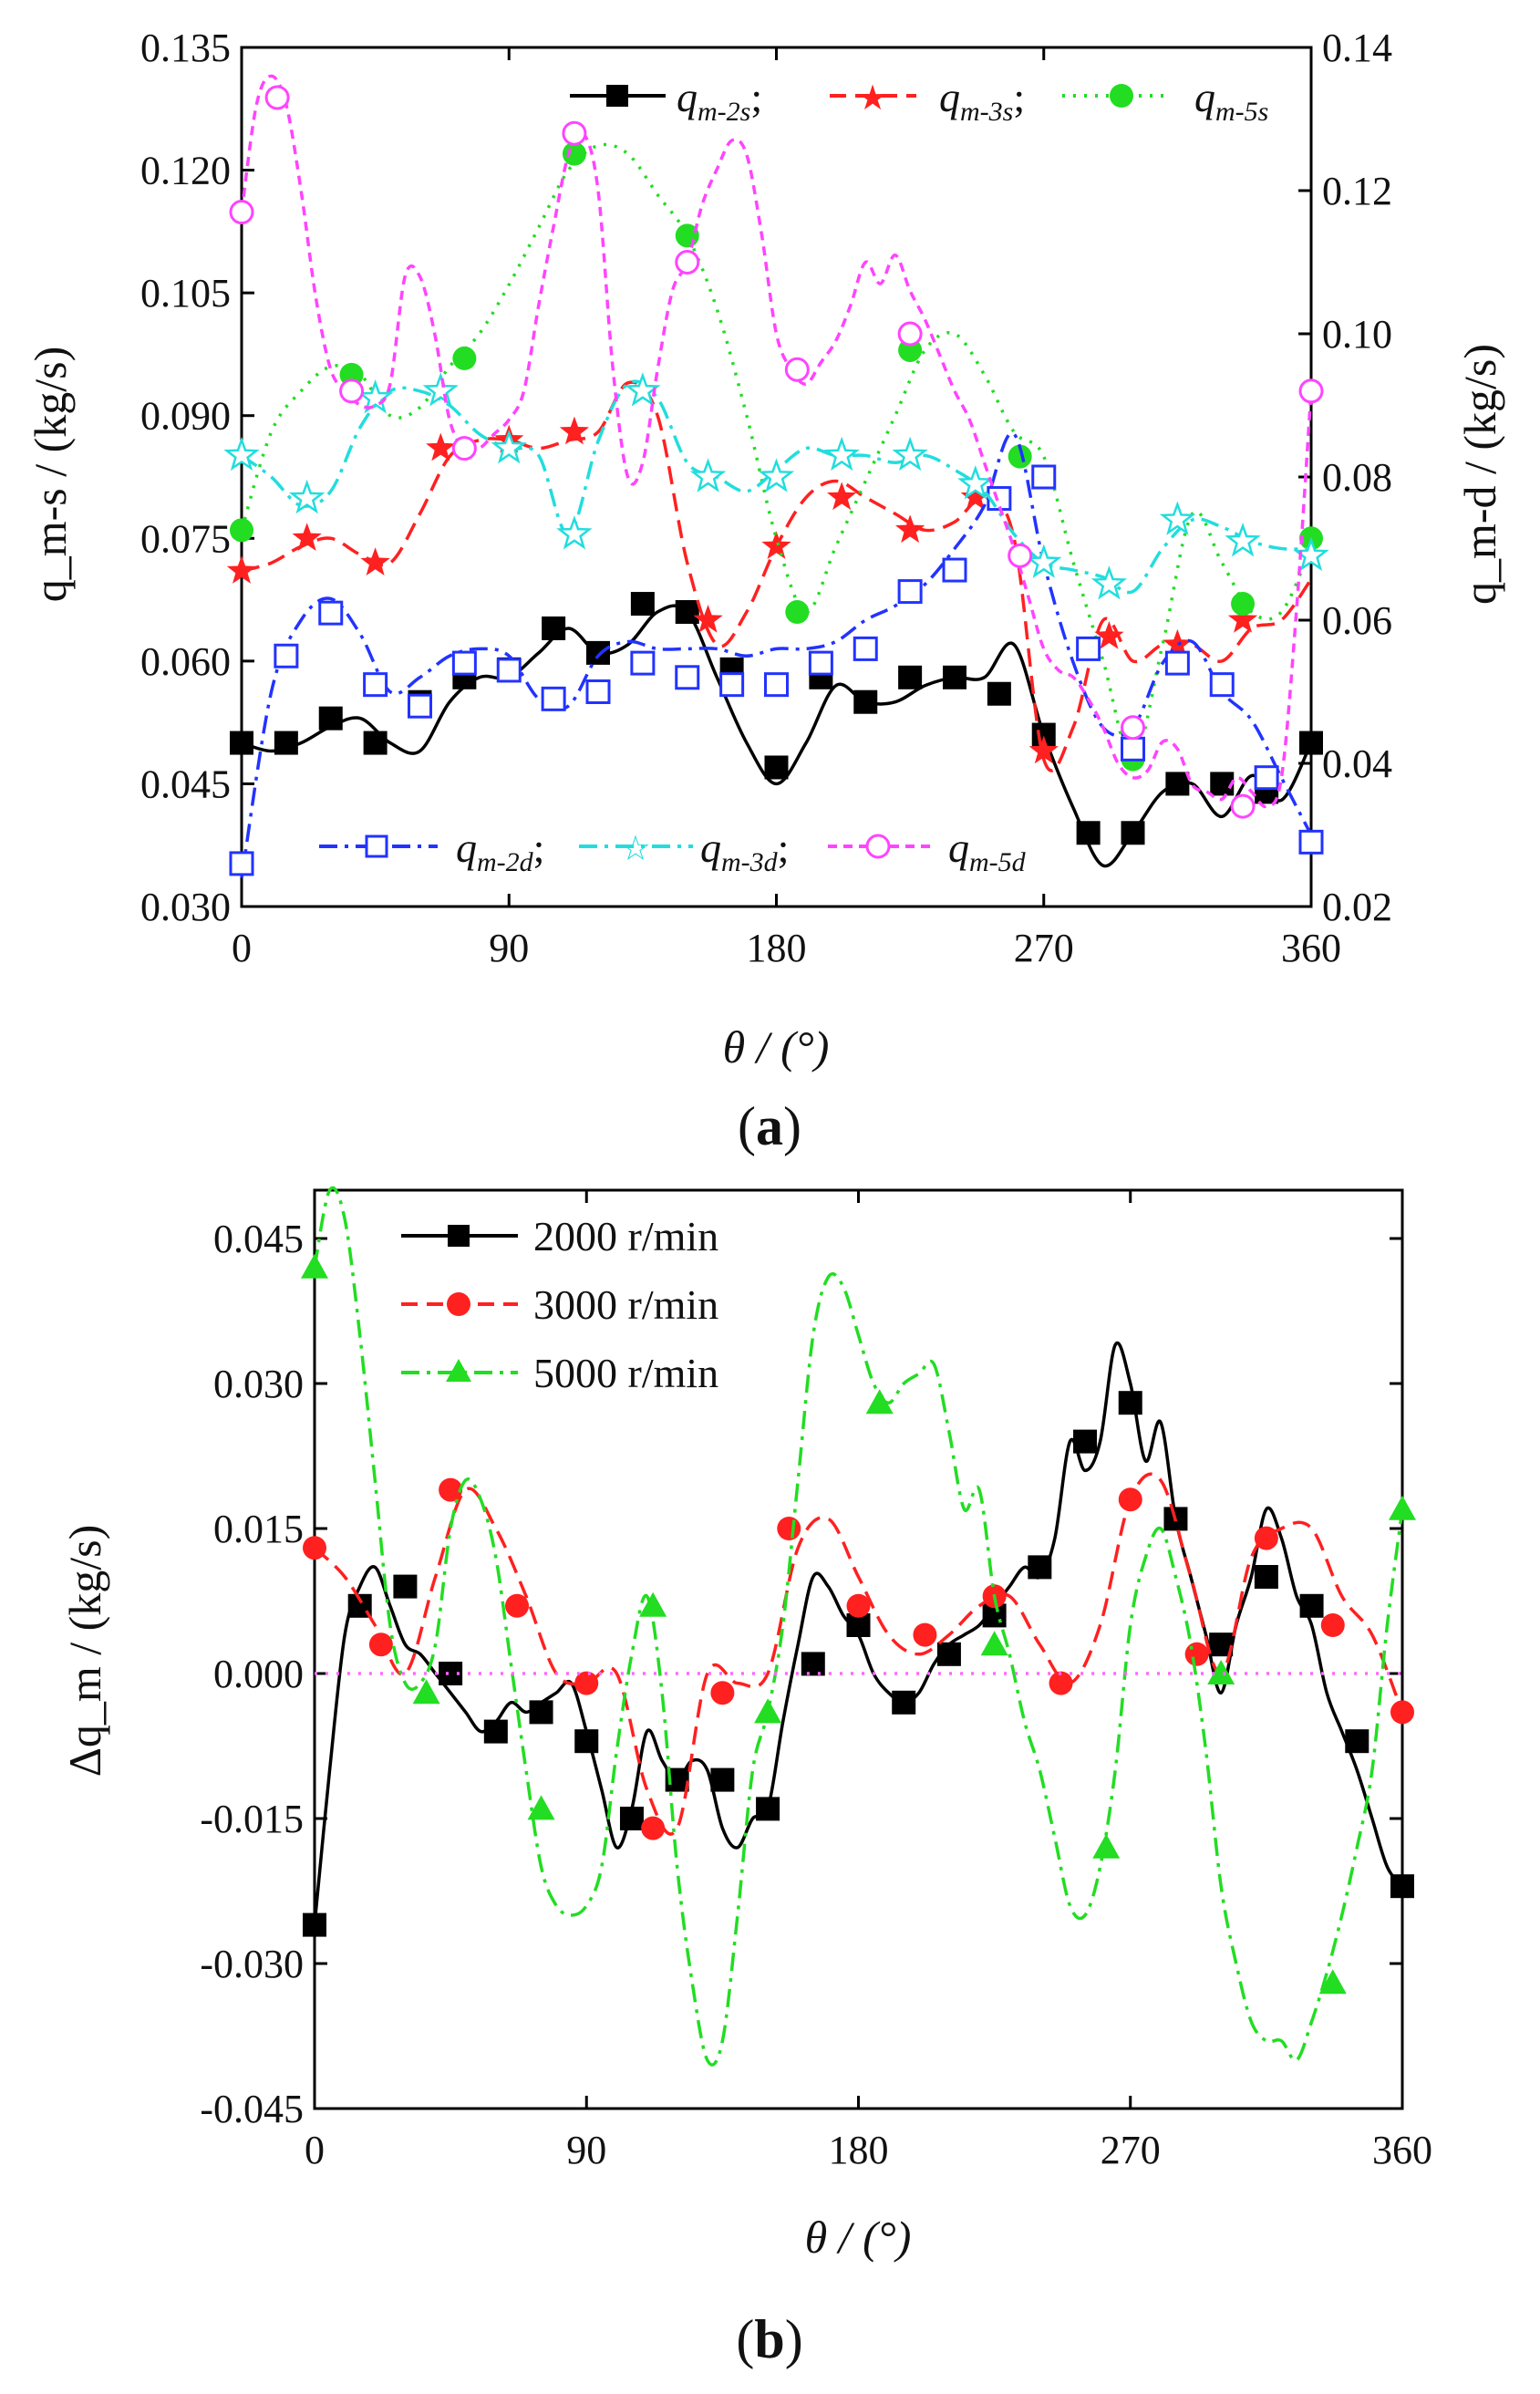 The width and height of the screenshot is (1540, 2394). I want to click on chart-a-y-left-tick: 0.135, so click(185, 48).